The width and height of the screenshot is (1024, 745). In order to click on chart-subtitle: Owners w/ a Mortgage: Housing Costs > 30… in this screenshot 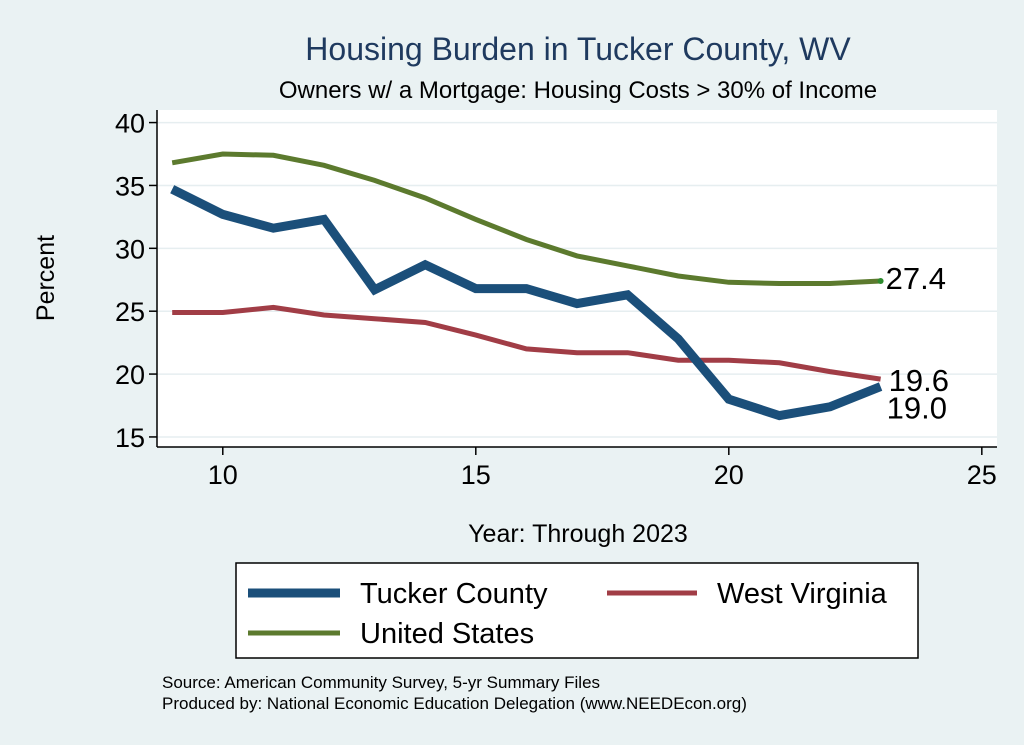, I will do `click(578, 90)`.